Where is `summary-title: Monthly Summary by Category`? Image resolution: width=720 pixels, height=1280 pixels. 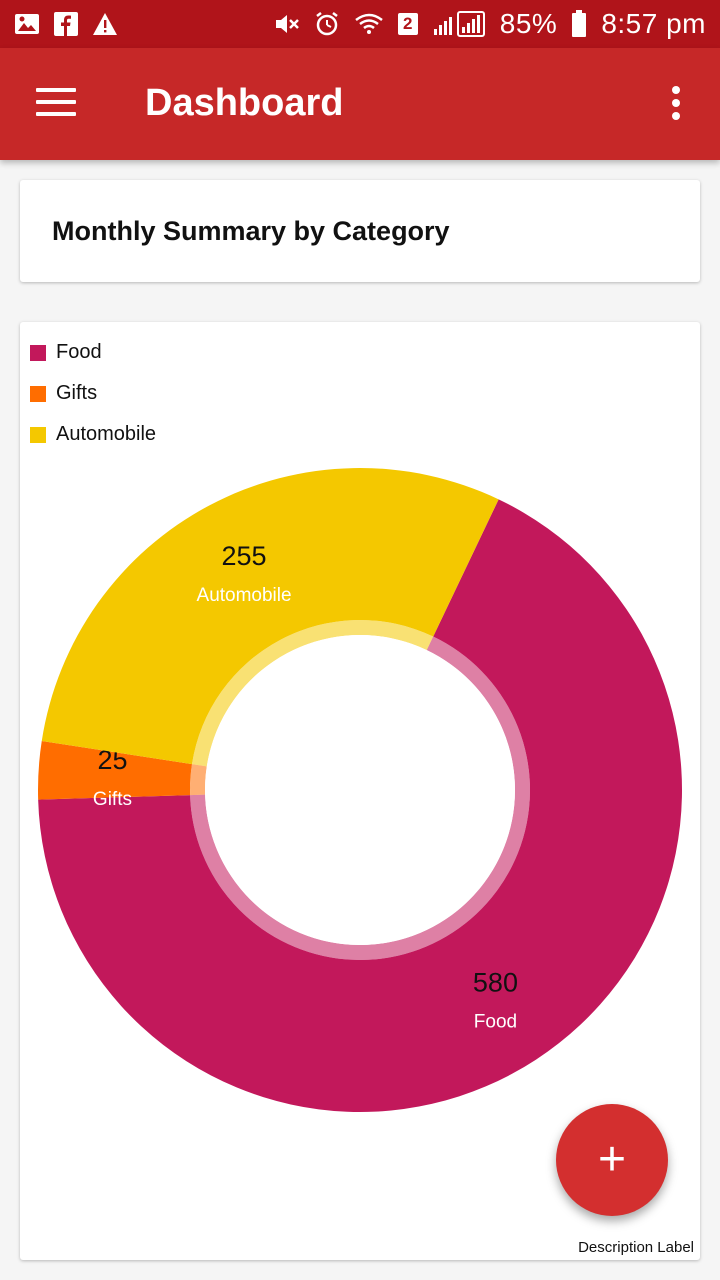 summary-title: Monthly Summary by Category is located at coordinates (251, 231).